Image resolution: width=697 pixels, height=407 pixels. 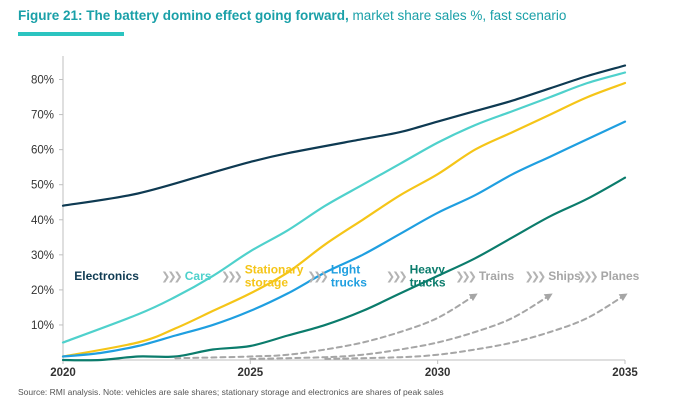 What do you see at coordinates (251, 373) in the screenshot?
I see `x-tick-label: 2025` at bounding box center [251, 373].